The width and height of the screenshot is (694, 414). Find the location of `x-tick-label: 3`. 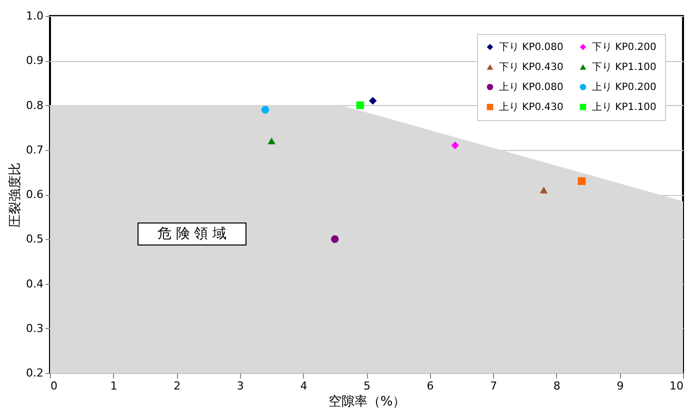

x-tick-label: 3 is located at coordinates (240, 386).